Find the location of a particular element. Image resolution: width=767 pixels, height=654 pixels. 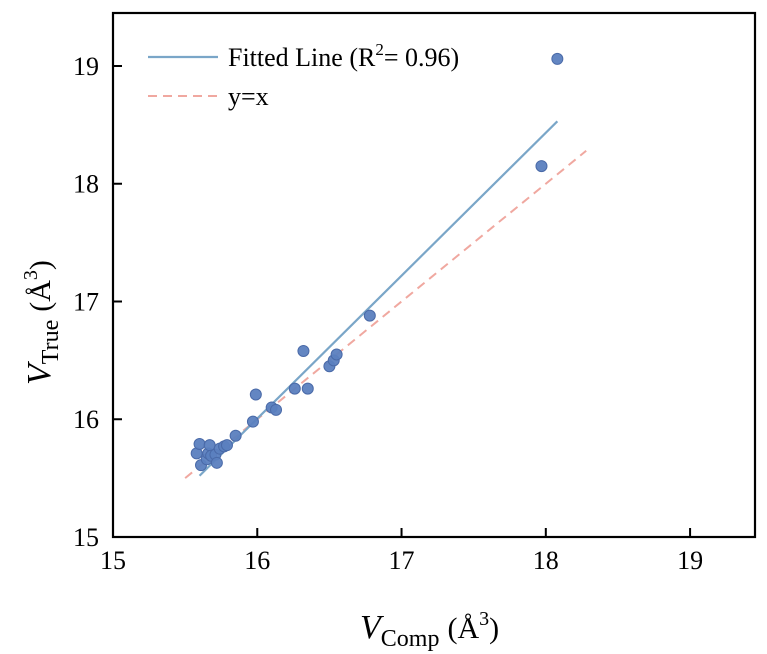

y-axis-unit-close: ) is located at coordinates (40, 265).